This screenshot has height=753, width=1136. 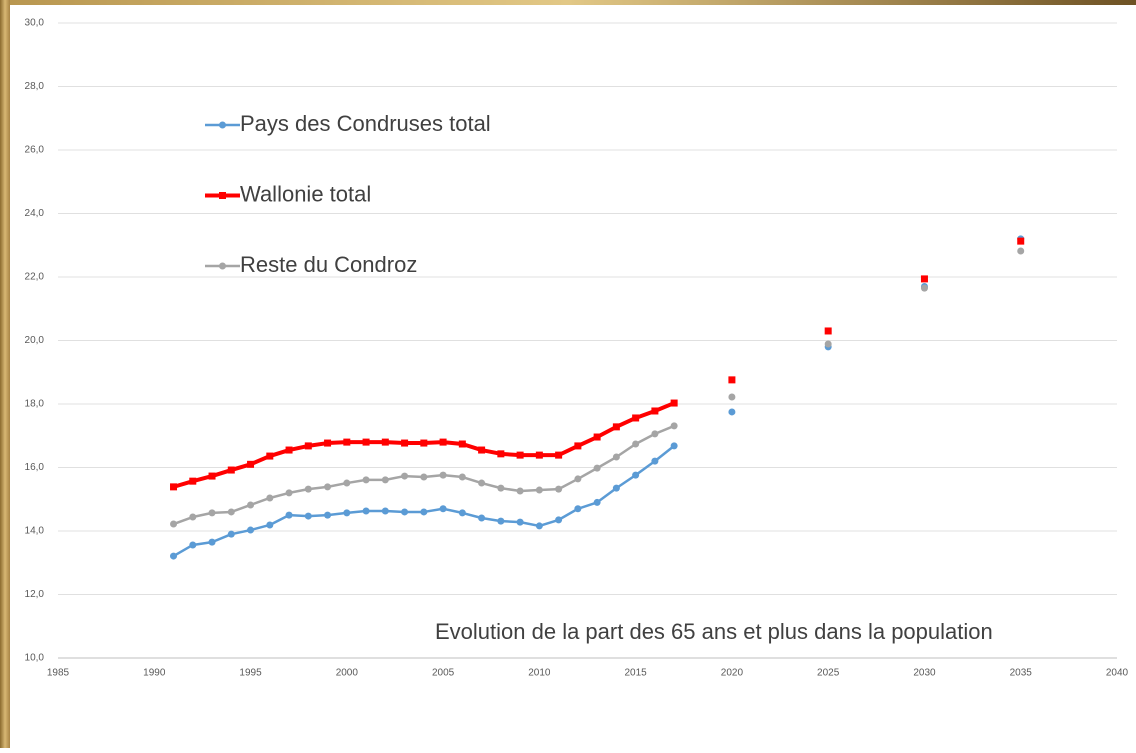 I want to click on x-tick-label: 2025, so click(x=828, y=673).